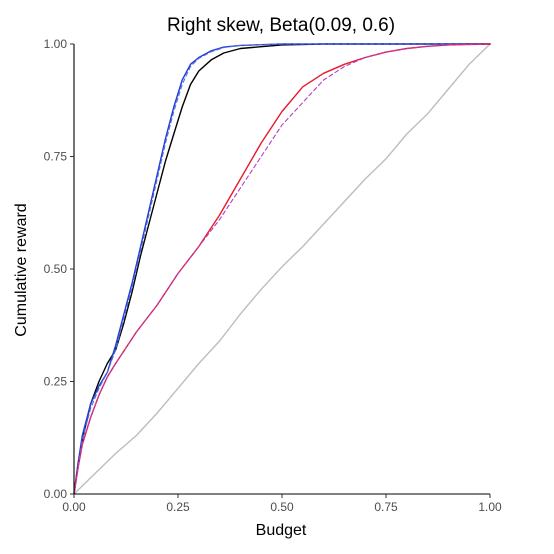 The width and height of the screenshot is (554, 554). Describe the element at coordinates (56, 494) in the screenshot. I see `y-tick-label: 0.00` at that location.